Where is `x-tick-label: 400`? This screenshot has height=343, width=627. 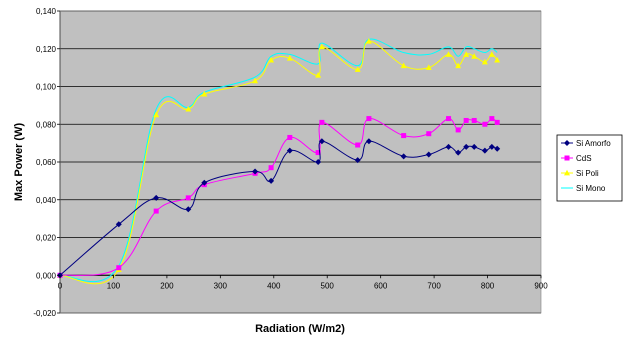 x-tick-label: 400 is located at coordinates (274, 285).